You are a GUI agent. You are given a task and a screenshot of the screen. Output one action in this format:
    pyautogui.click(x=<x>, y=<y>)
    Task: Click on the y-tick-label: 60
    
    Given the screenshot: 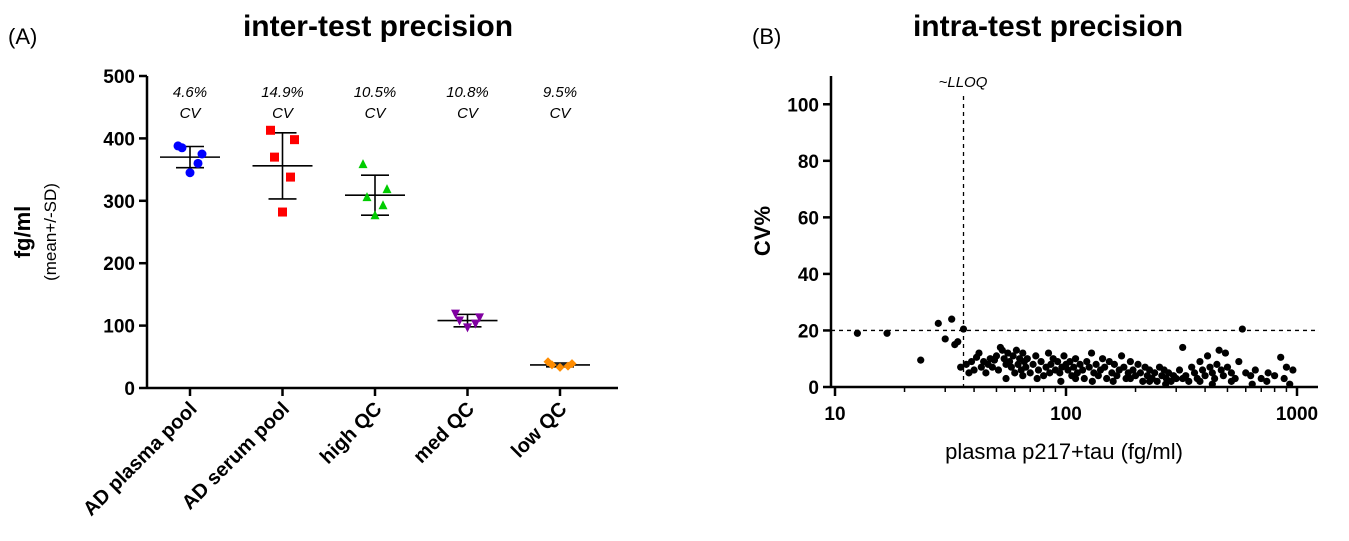 What is the action you would take?
    pyautogui.click(x=808, y=218)
    